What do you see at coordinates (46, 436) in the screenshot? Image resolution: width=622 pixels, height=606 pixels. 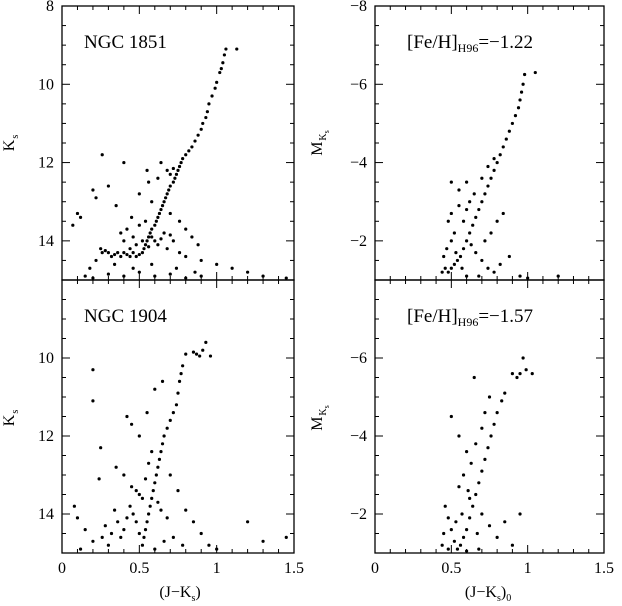 I see `y-tick-label: 12` at bounding box center [46, 436].